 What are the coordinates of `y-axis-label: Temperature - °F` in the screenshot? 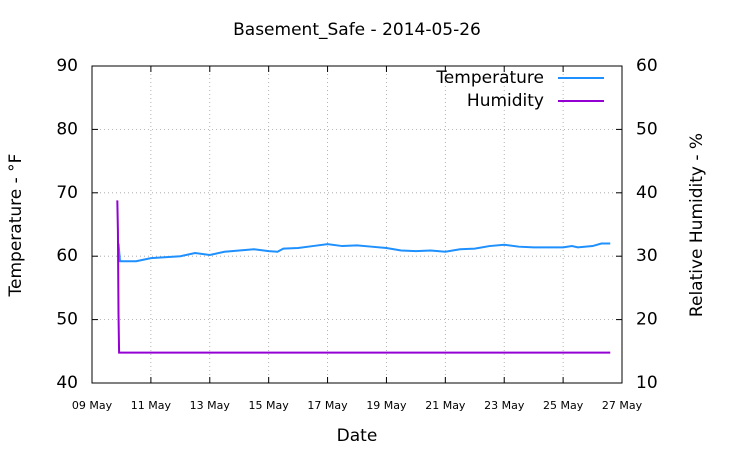 It's located at (16, 226).